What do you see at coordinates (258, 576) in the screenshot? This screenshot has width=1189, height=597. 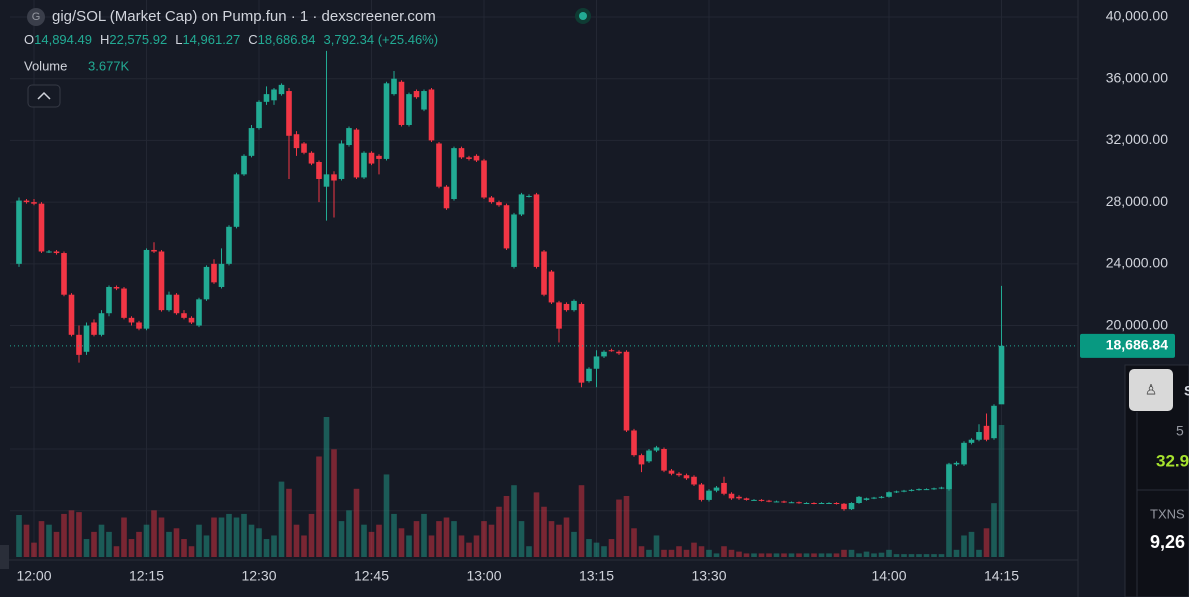 I see `x-tick-label: 12:30` at bounding box center [258, 576].